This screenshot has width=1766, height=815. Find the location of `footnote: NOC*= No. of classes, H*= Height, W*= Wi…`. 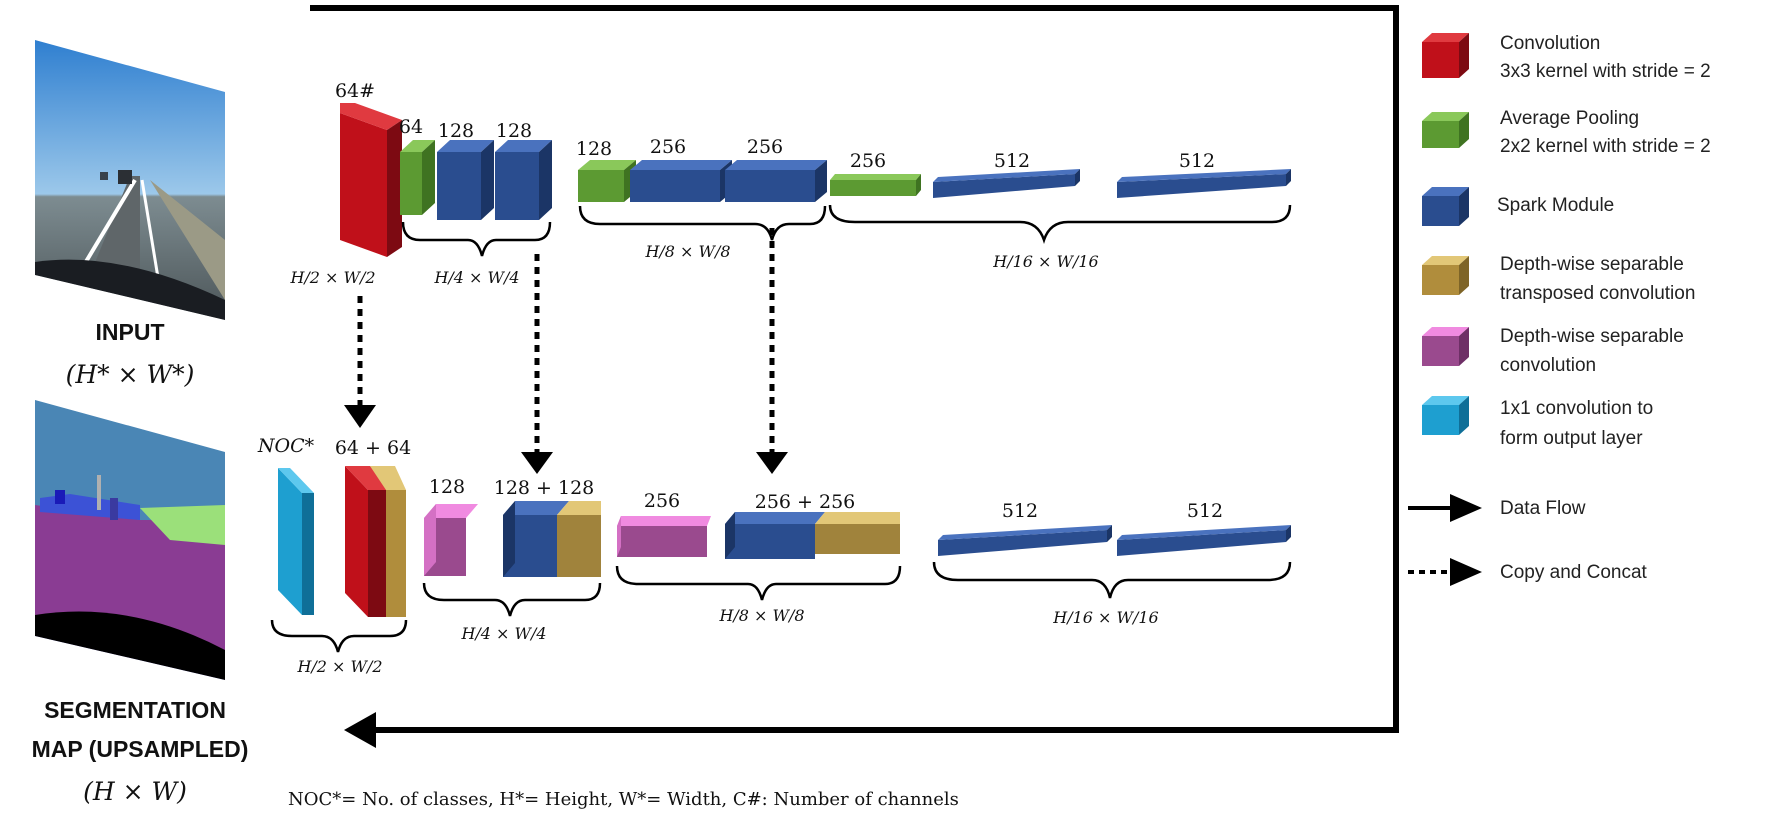

footnote: NOC*= No. of classes, H*= Height, W*= Wi… is located at coordinates (623, 799).